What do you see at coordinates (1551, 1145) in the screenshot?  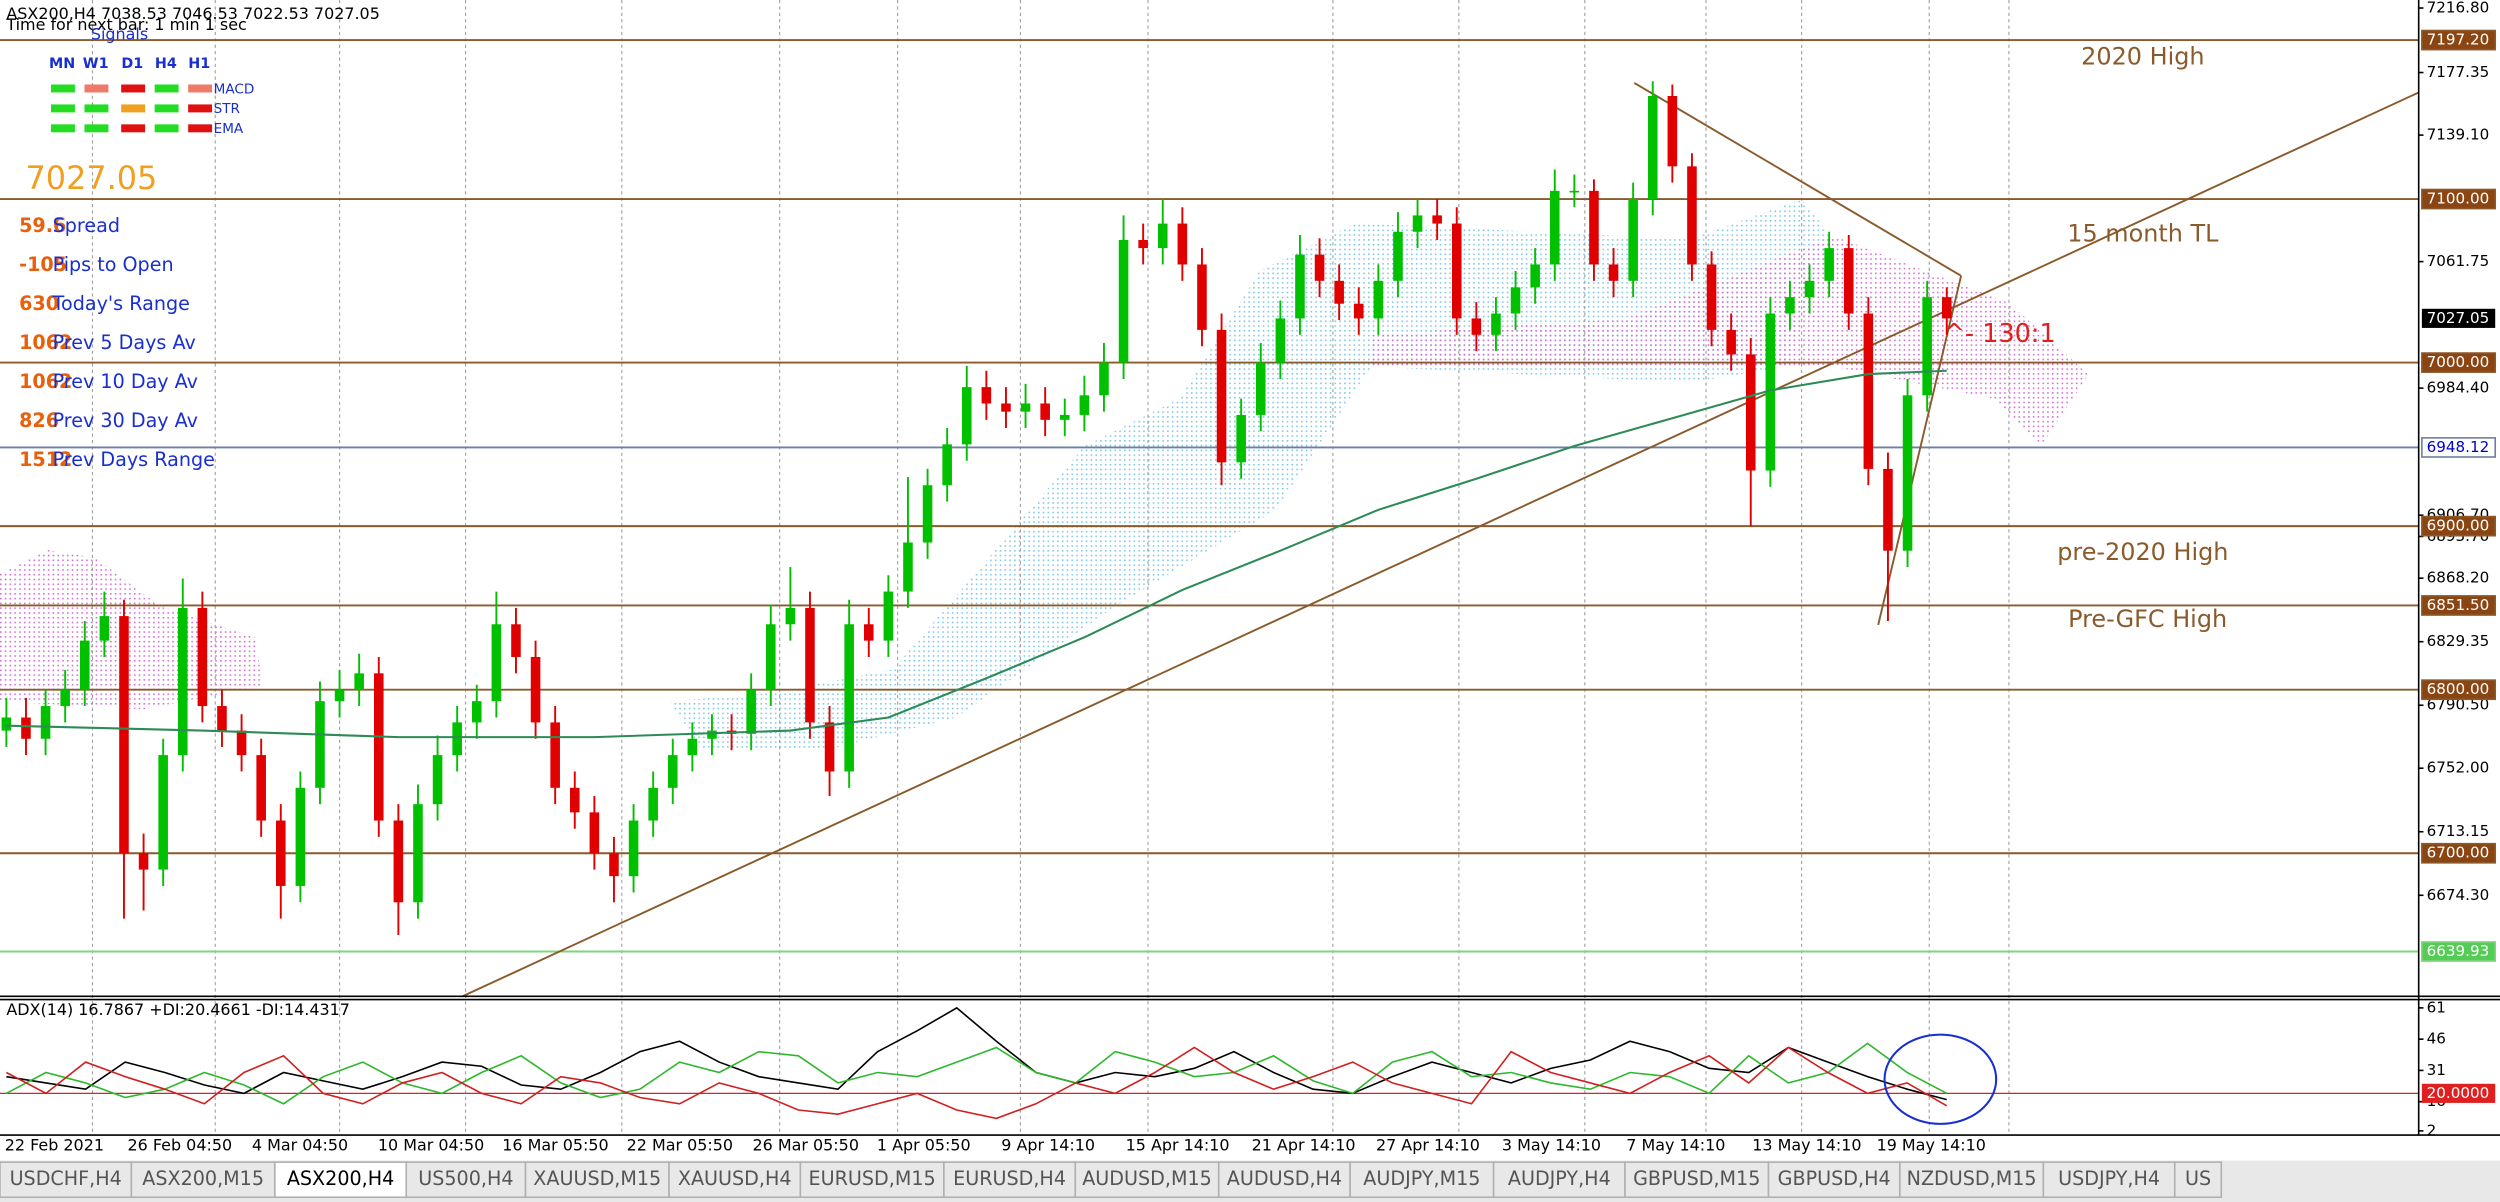 I see `x-tick-label: 3 May 14:10` at bounding box center [1551, 1145].